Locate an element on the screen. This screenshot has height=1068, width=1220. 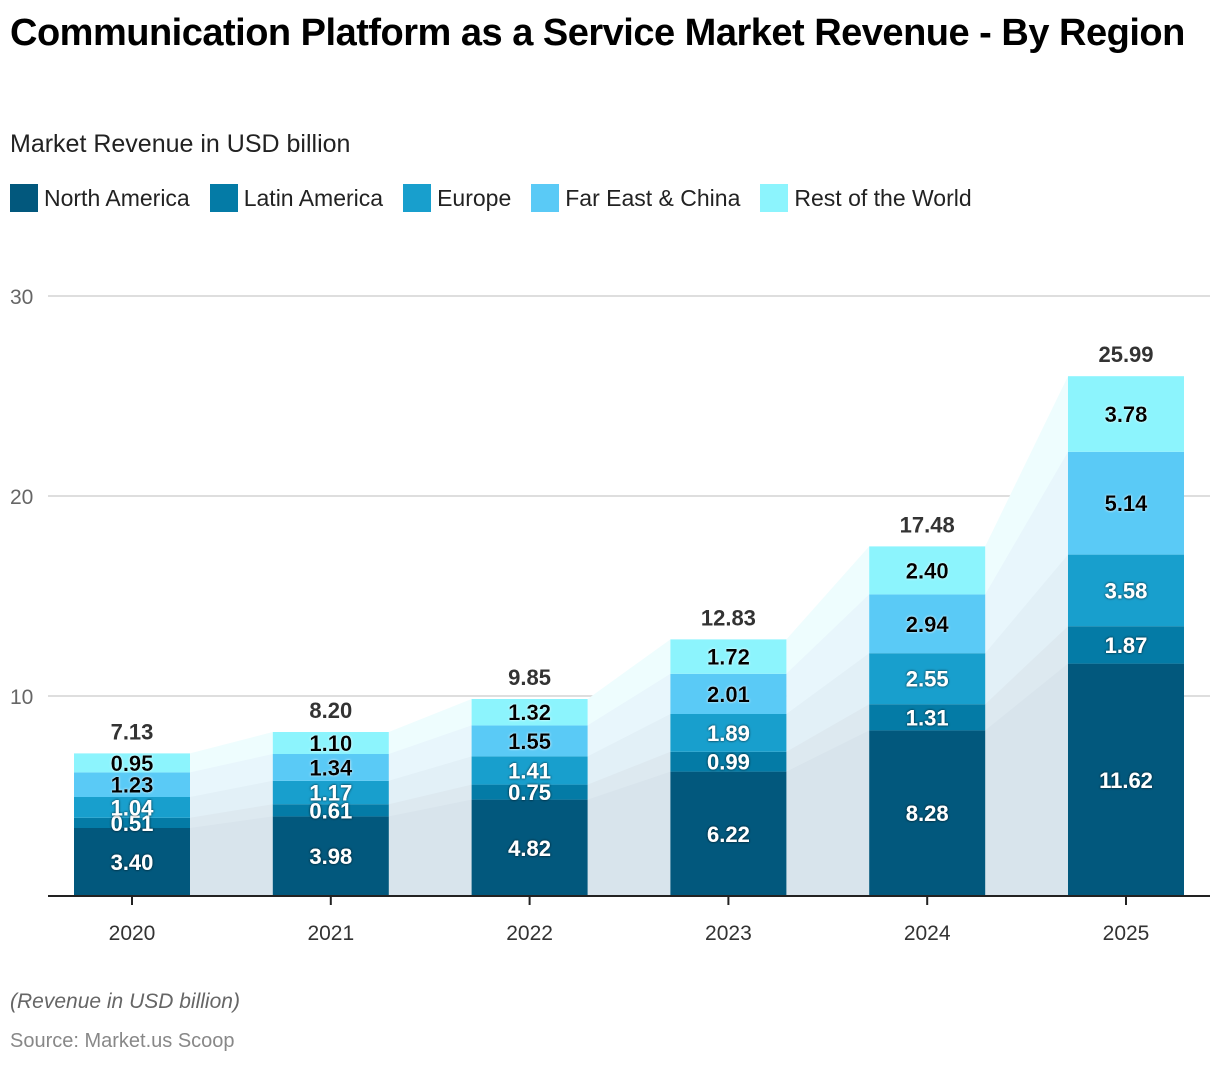
segment-value-label: 1.89 is located at coordinates (728, 733).